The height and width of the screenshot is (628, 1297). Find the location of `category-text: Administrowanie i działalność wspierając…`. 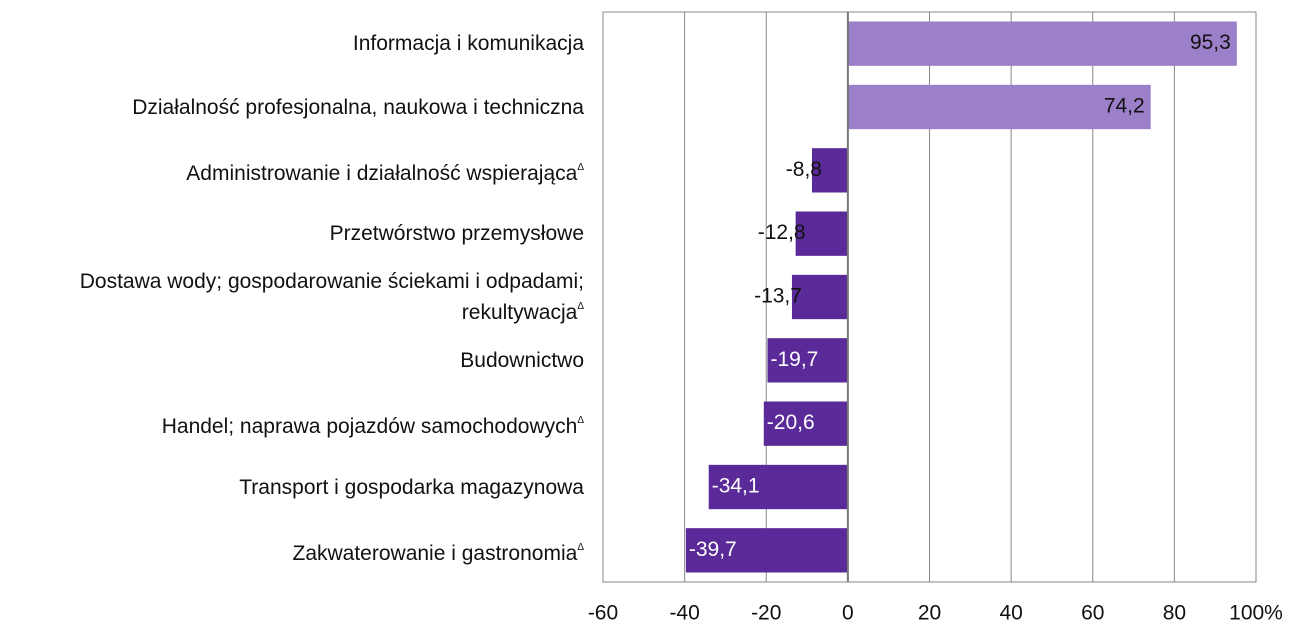

category-text: Administrowanie i działalność wspierając… is located at coordinates (382, 173).